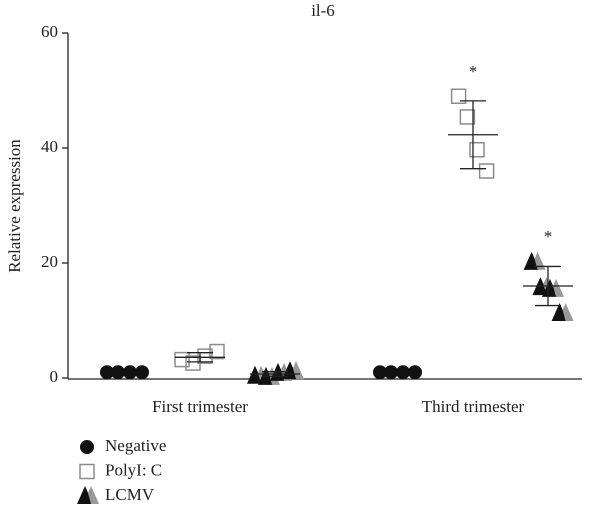 This screenshot has height=521, width=600. I want to click on chart-title: il-6, so click(323, 10).